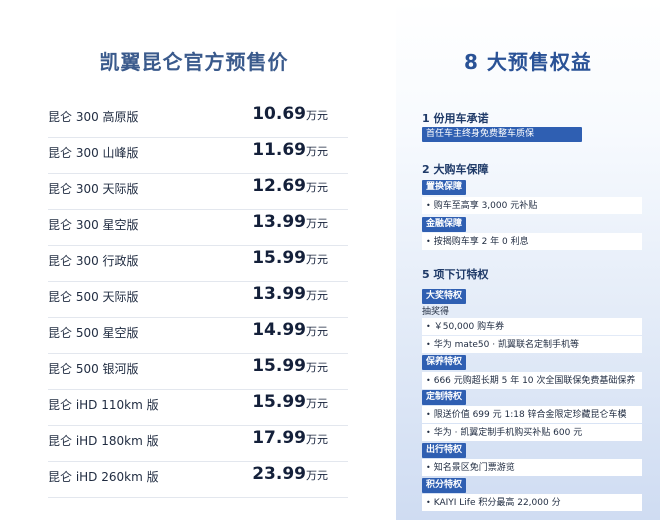 The image size is (660, 520). What do you see at coordinates (103, 477) in the screenshot?
I see `model-name: 昆仑 iHD 260km 版` at bounding box center [103, 477].